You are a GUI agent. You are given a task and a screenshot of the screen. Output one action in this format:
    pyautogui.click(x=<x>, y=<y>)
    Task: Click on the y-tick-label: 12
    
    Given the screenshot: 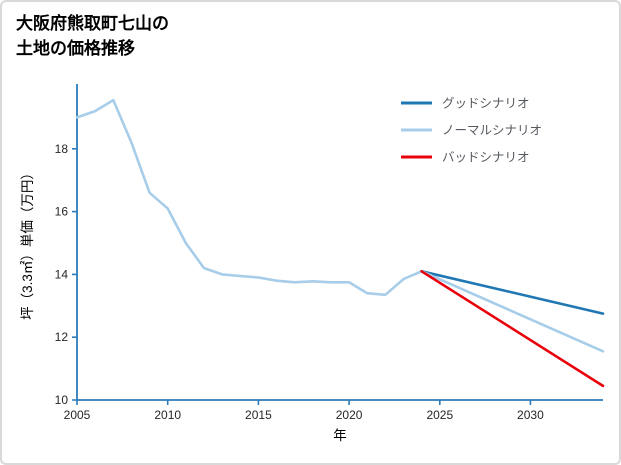 What is the action you would take?
    pyautogui.click(x=62, y=337)
    